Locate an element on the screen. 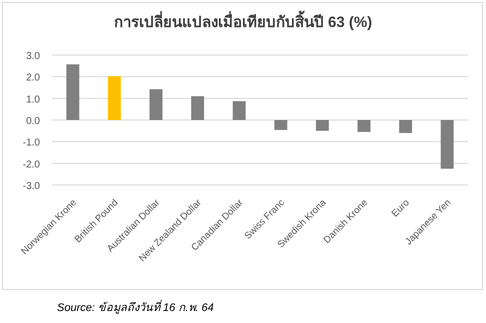 The image size is (486, 323). y-tick-label: -2.0 is located at coordinates (31, 164).